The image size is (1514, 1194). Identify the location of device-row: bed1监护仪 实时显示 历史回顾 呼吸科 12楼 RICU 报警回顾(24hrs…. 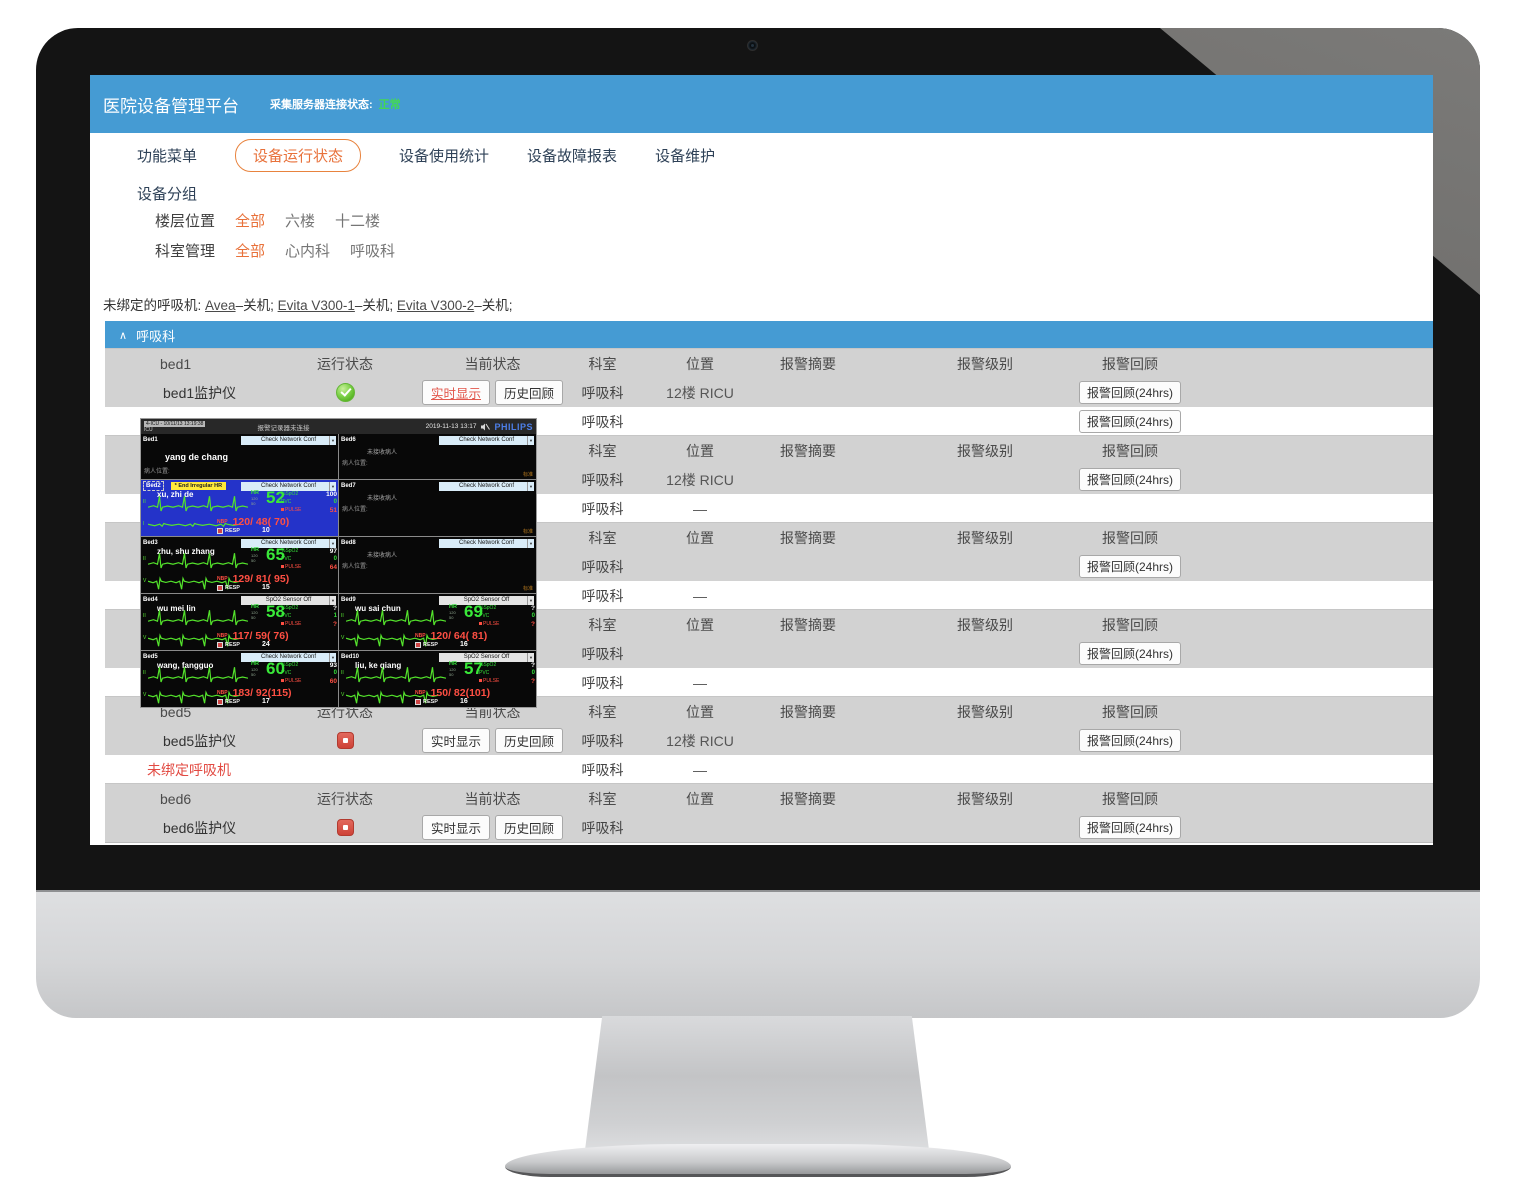
(769, 392).